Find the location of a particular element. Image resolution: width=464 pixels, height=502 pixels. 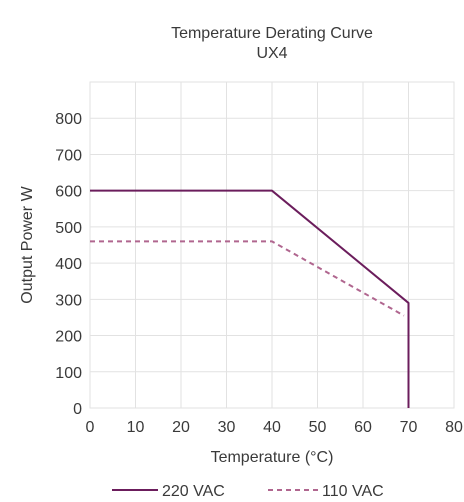

chart-subtitle: UX4 is located at coordinates (271, 53).